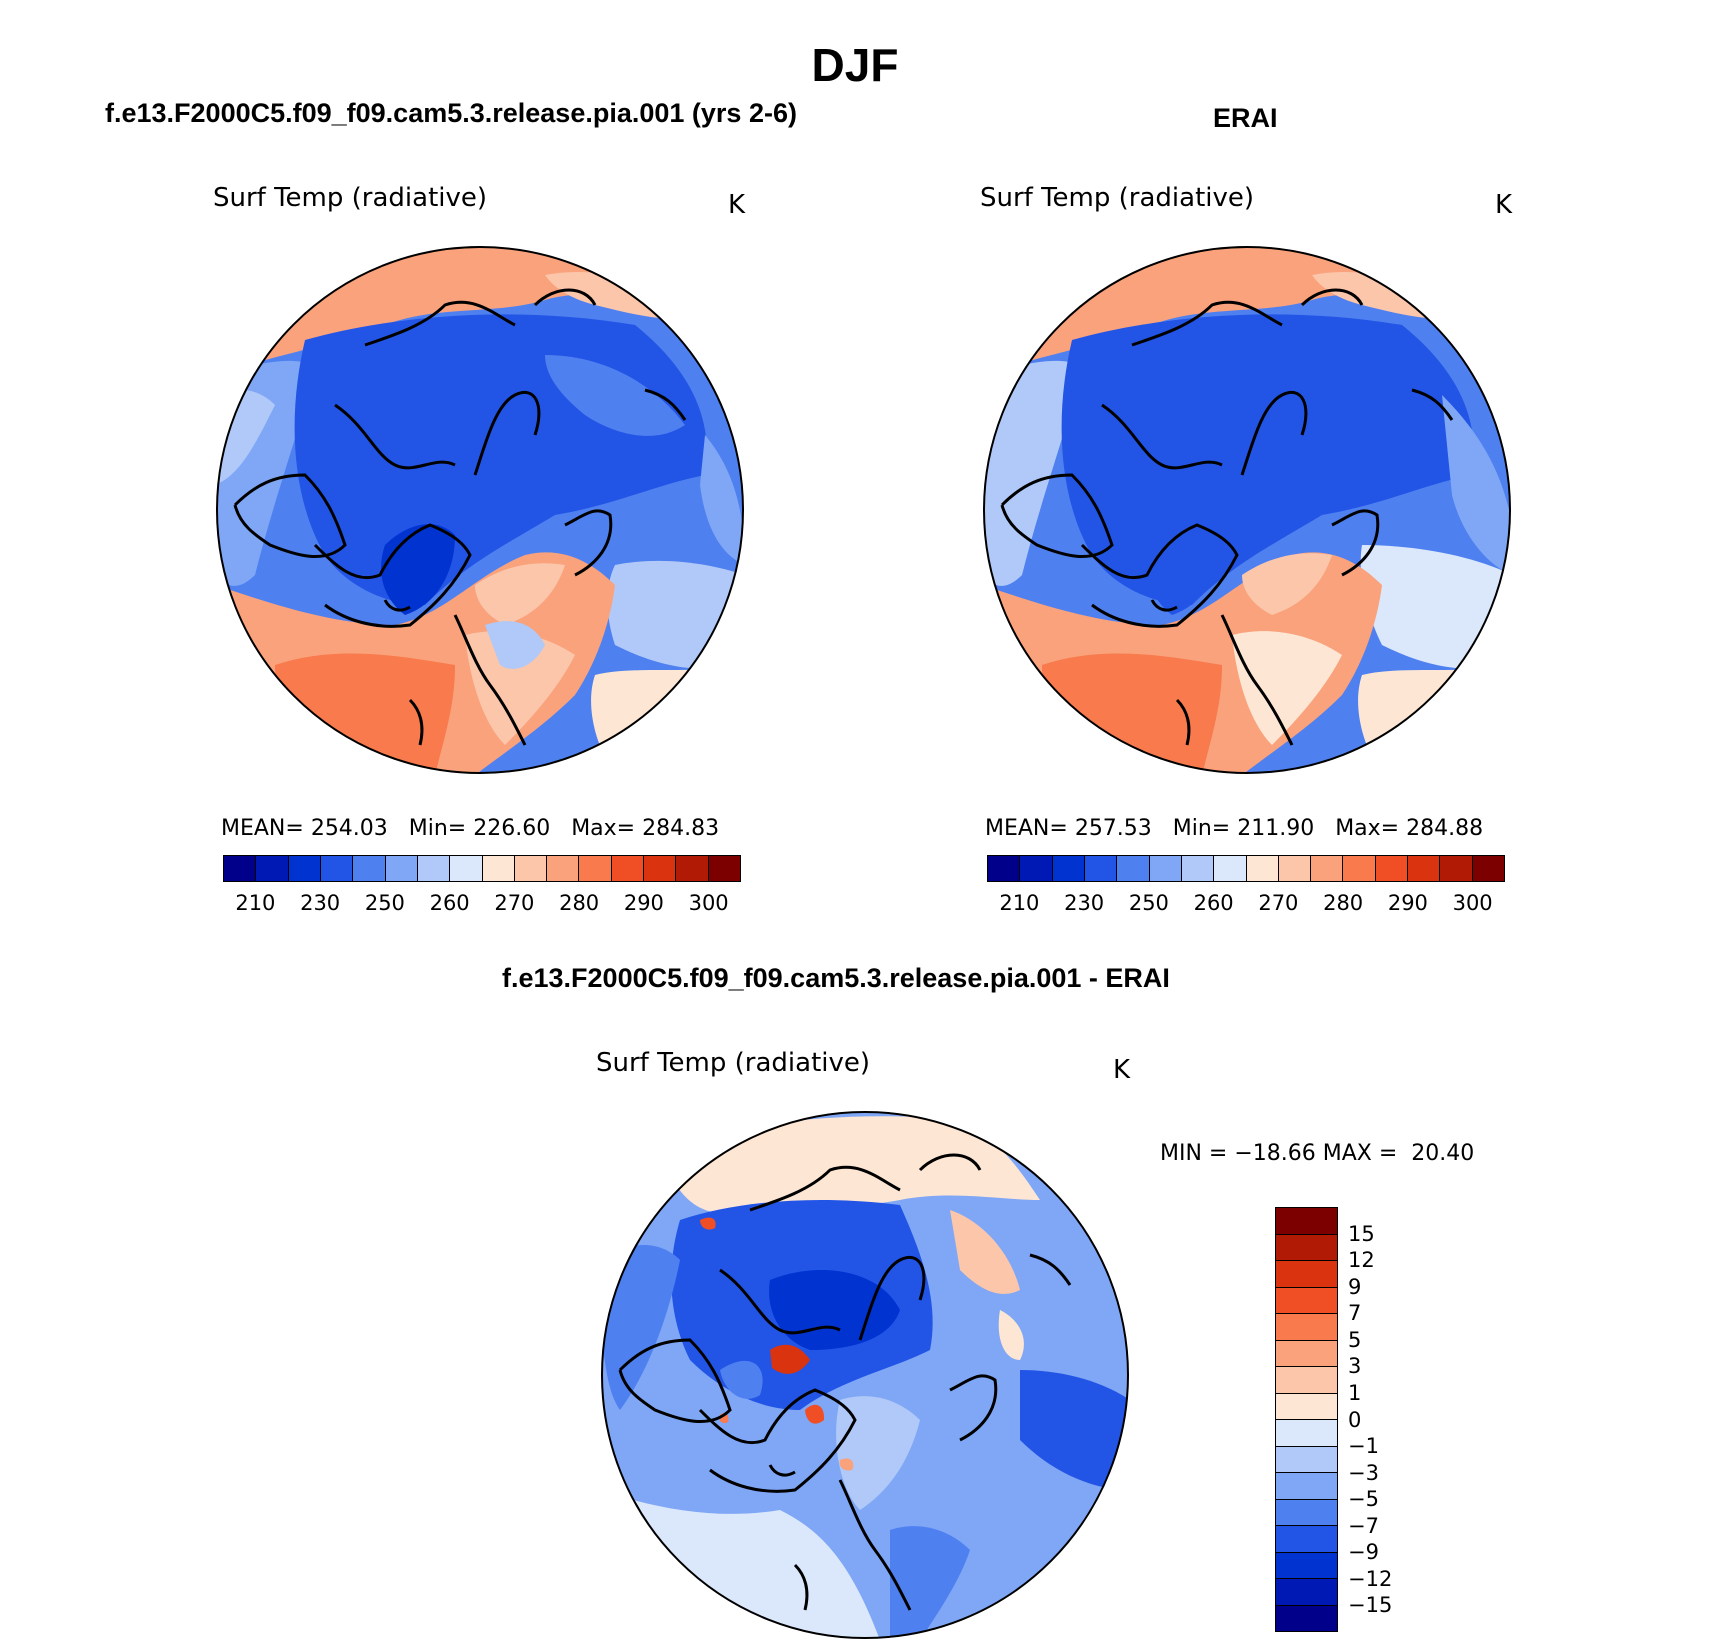 This screenshot has height=1640, width=1710. I want to click on colorbar-tick-label: 1, so click(1355, 1392).